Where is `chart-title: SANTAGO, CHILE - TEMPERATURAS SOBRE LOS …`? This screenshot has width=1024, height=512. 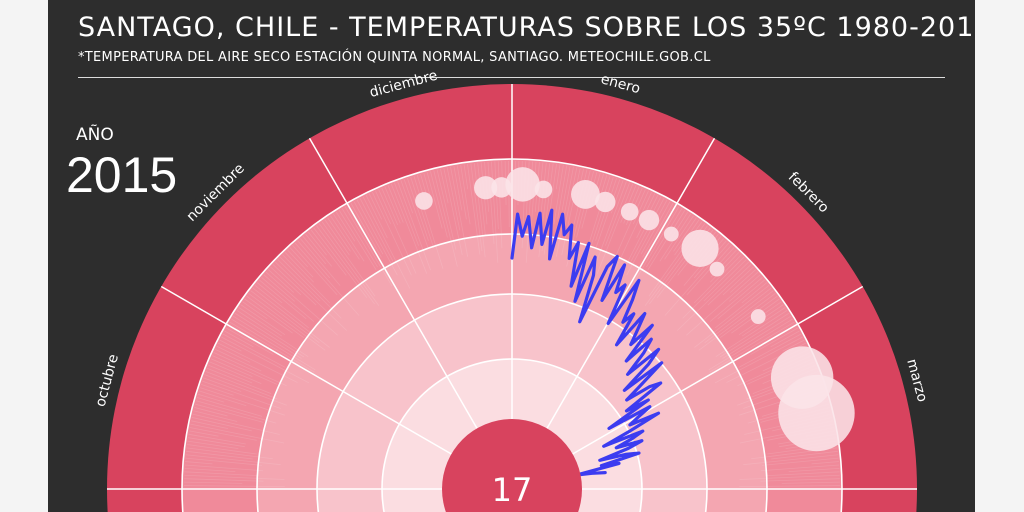 chart-title: SANTAGO, CHILE - TEMPERATURAS SOBRE LOS … is located at coordinates (526, 27).